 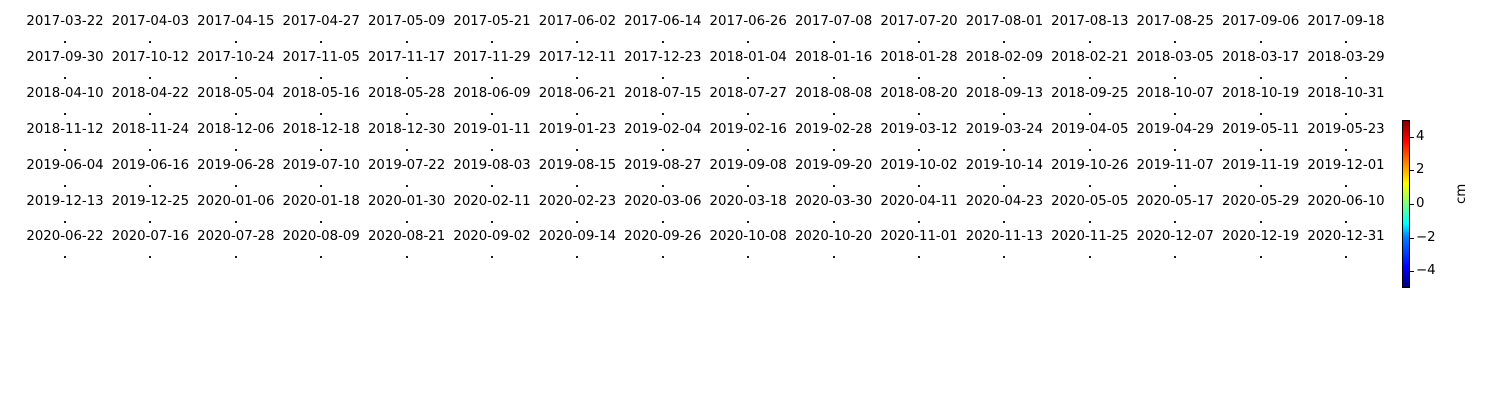 I want to click on date-label: 2019-08-15, so click(x=577, y=165).